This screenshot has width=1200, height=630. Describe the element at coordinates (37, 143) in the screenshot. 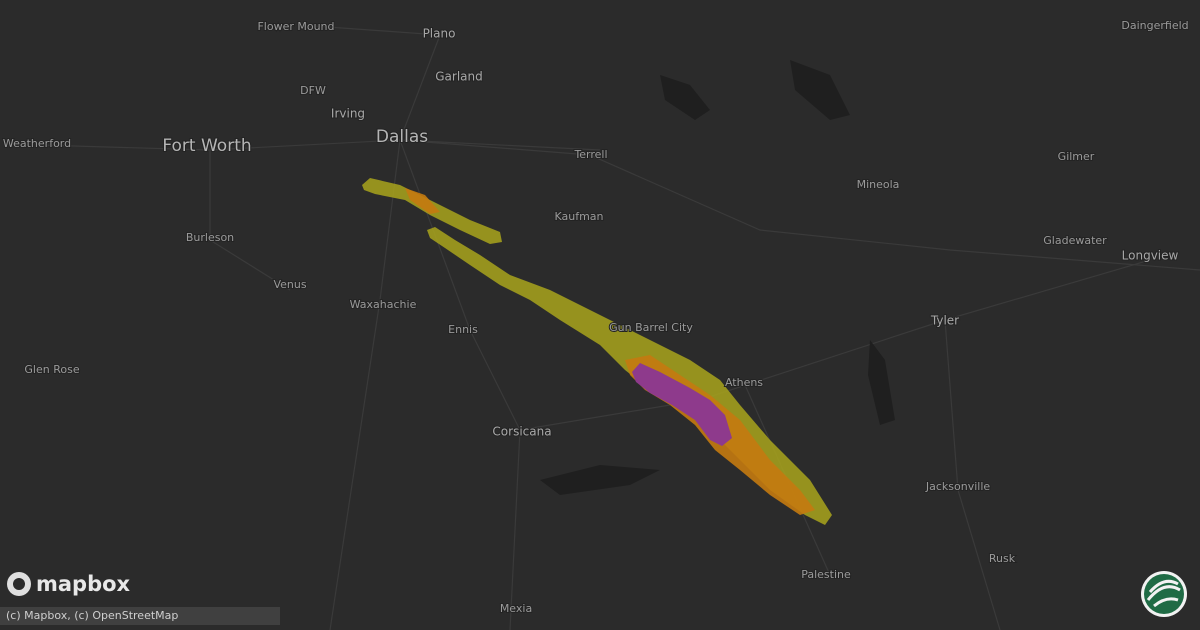

I see `place-label: Weatherford` at that location.